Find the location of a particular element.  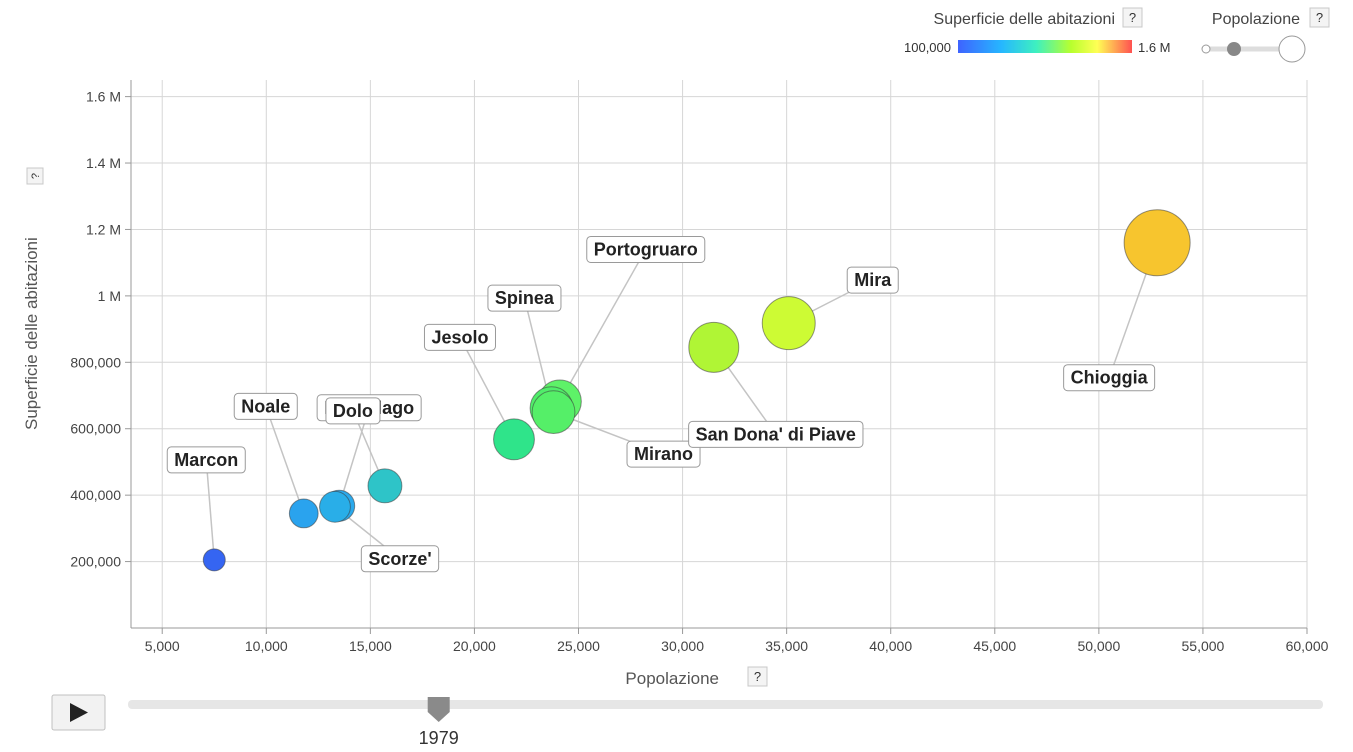

callout-label: Jesolo is located at coordinates (459, 337).